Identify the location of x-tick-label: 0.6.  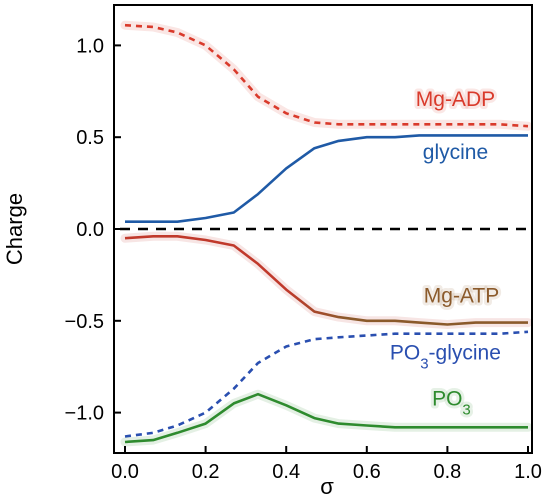
(367, 472).